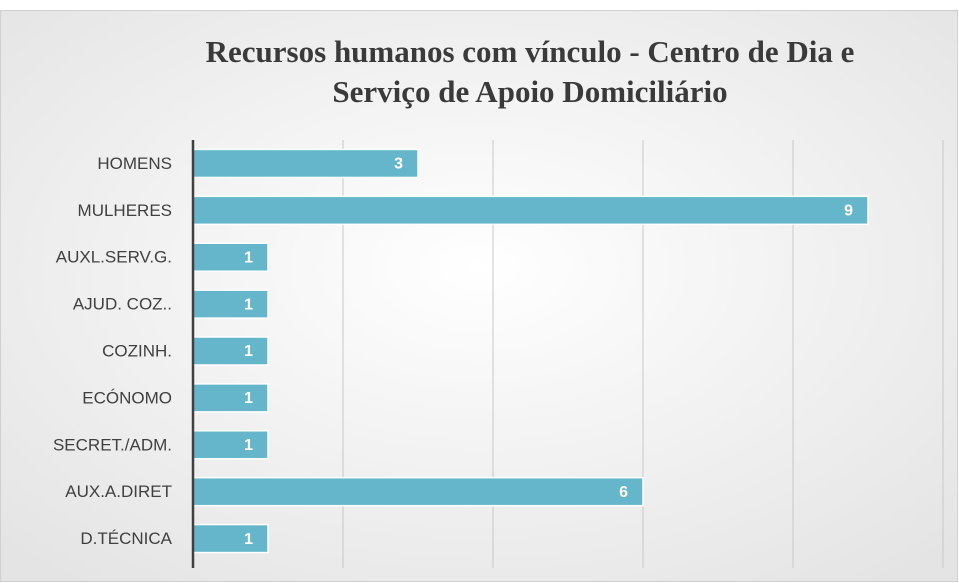  What do you see at coordinates (112, 444) in the screenshot?
I see `y-tick-label: SECRET./ADM.` at bounding box center [112, 444].